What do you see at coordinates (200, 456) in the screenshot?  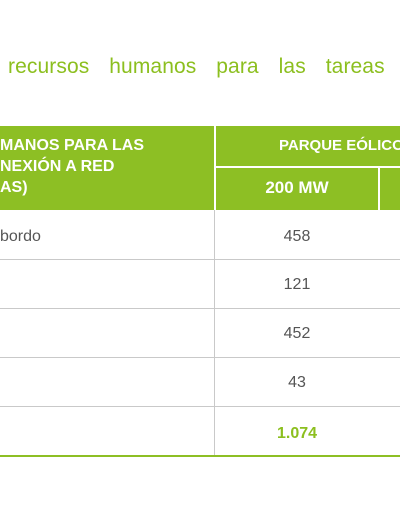 I see `table-bottom-rule` at bounding box center [200, 456].